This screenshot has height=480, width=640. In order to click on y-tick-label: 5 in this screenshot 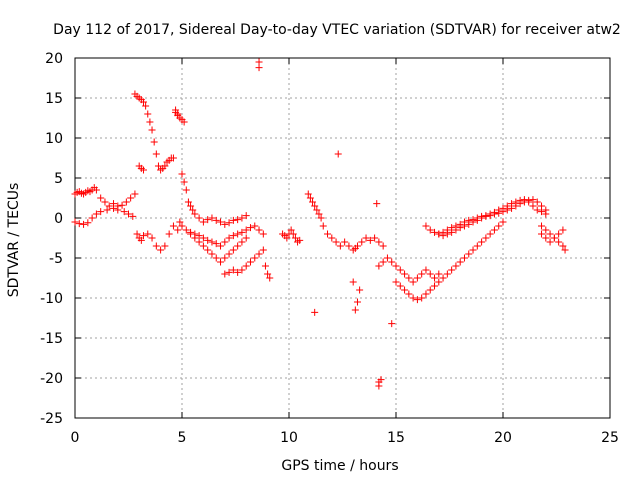, I will do `click(58, 179)`.